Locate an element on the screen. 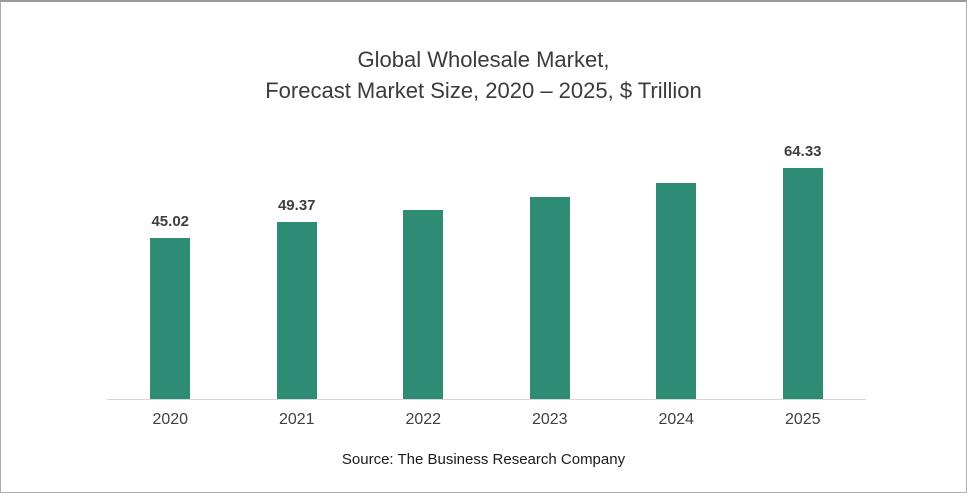 The height and width of the screenshot is (493, 967). bar-data-label: 64.33 is located at coordinates (802, 151).